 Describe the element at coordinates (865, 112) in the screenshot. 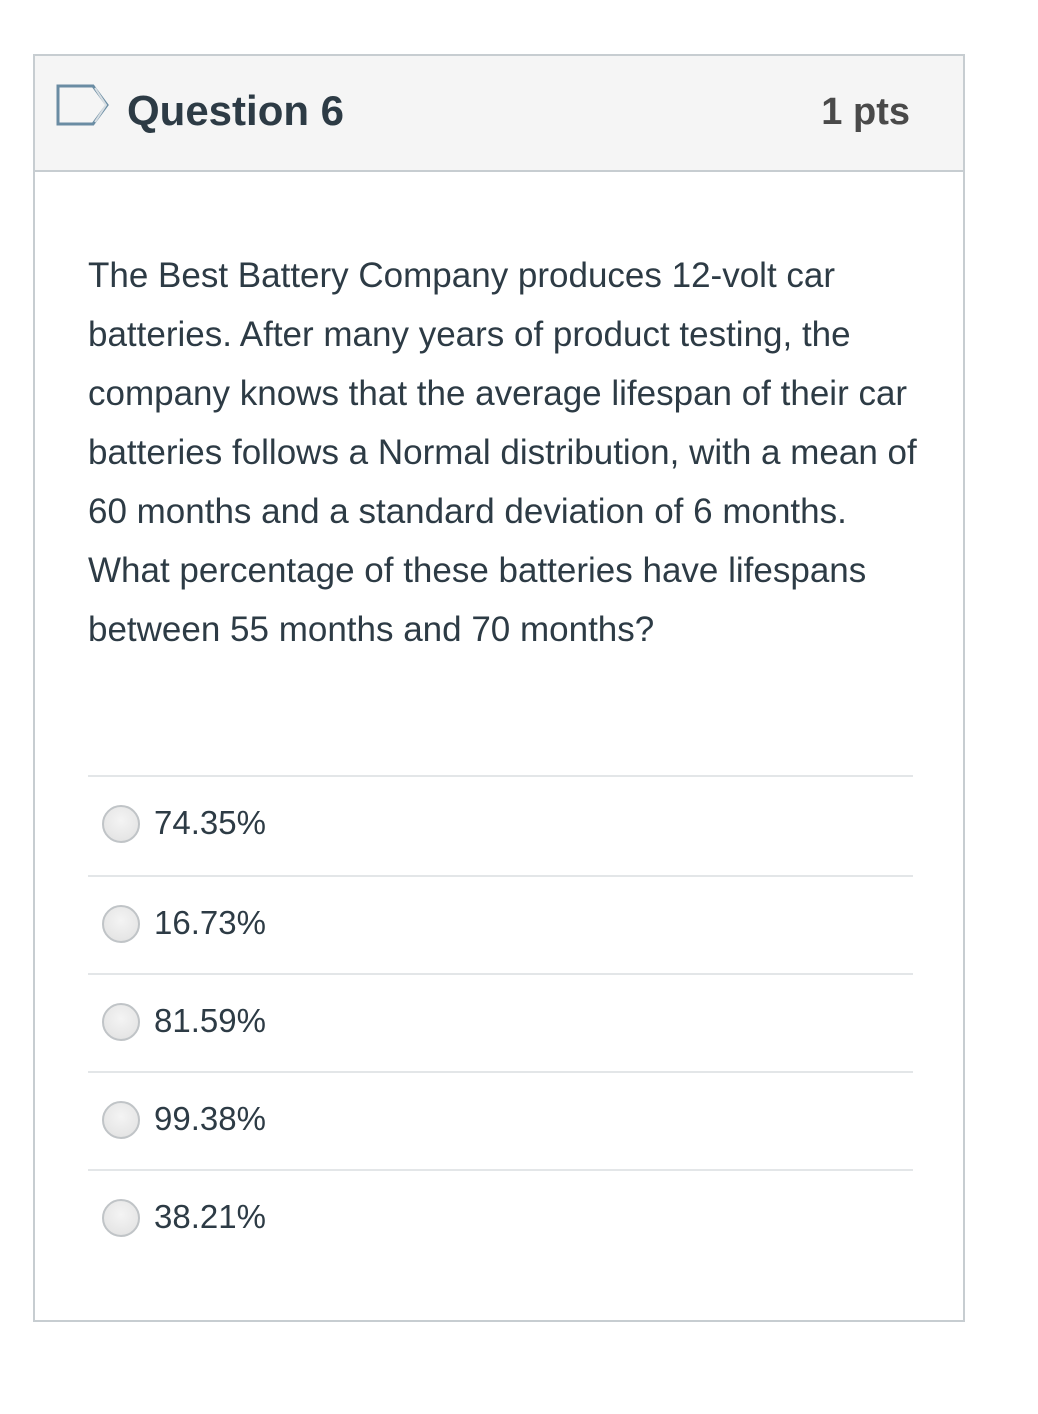

I see `question-points: 1 pts` at that location.